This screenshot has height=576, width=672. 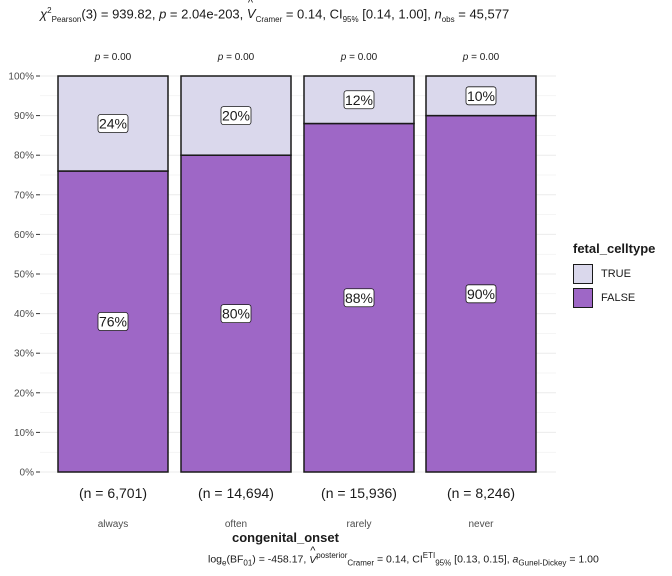 I want to click on count-label: (n = 15,936), so click(x=359, y=493).